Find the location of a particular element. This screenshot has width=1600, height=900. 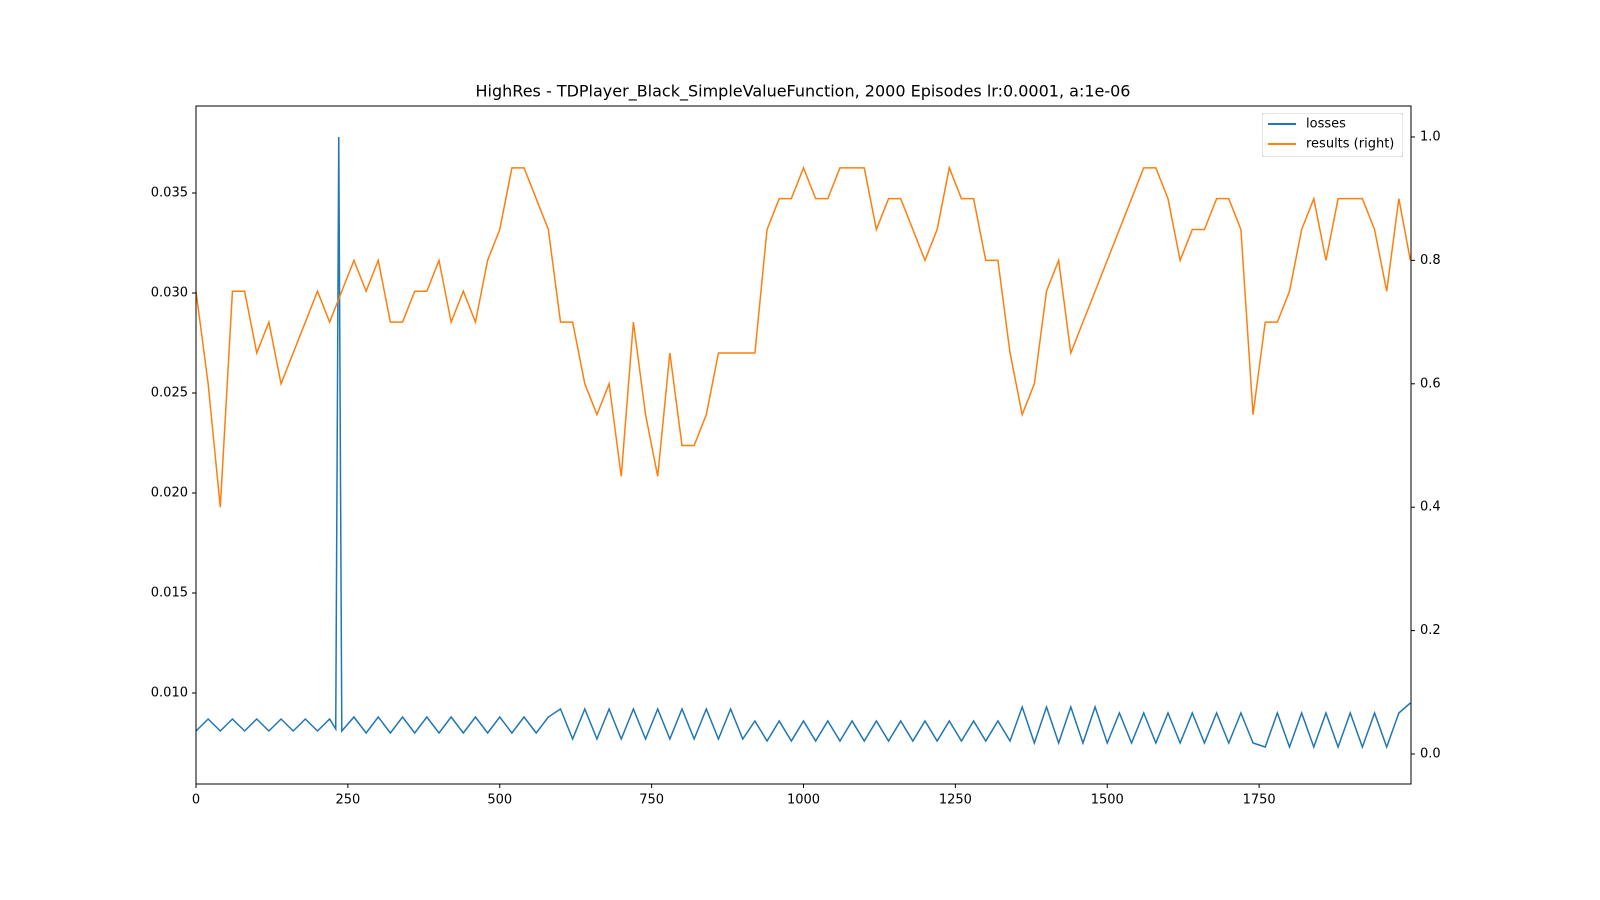

x-tick-label: 250 is located at coordinates (347, 800).